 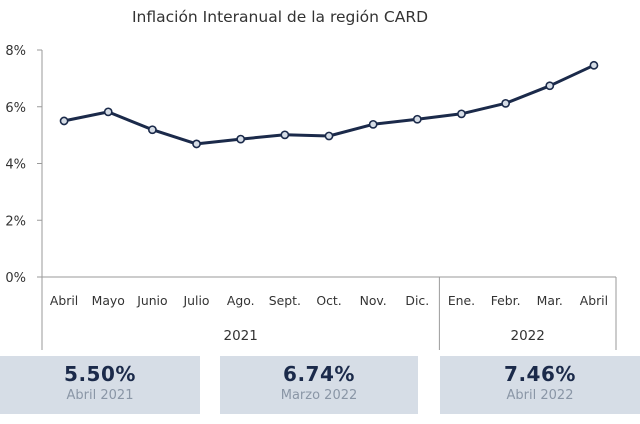 What do you see at coordinates (241, 300) in the screenshot?
I see `x-tick-label: Ago.` at bounding box center [241, 300].